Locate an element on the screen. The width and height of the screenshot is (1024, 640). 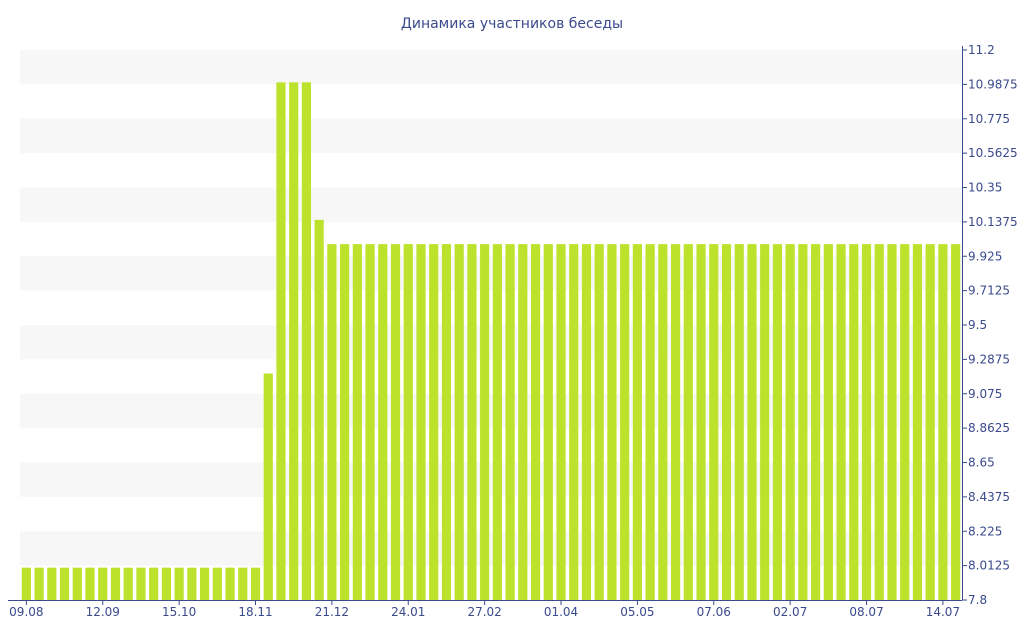
x-tick-label: 05.05 is located at coordinates (637, 612).